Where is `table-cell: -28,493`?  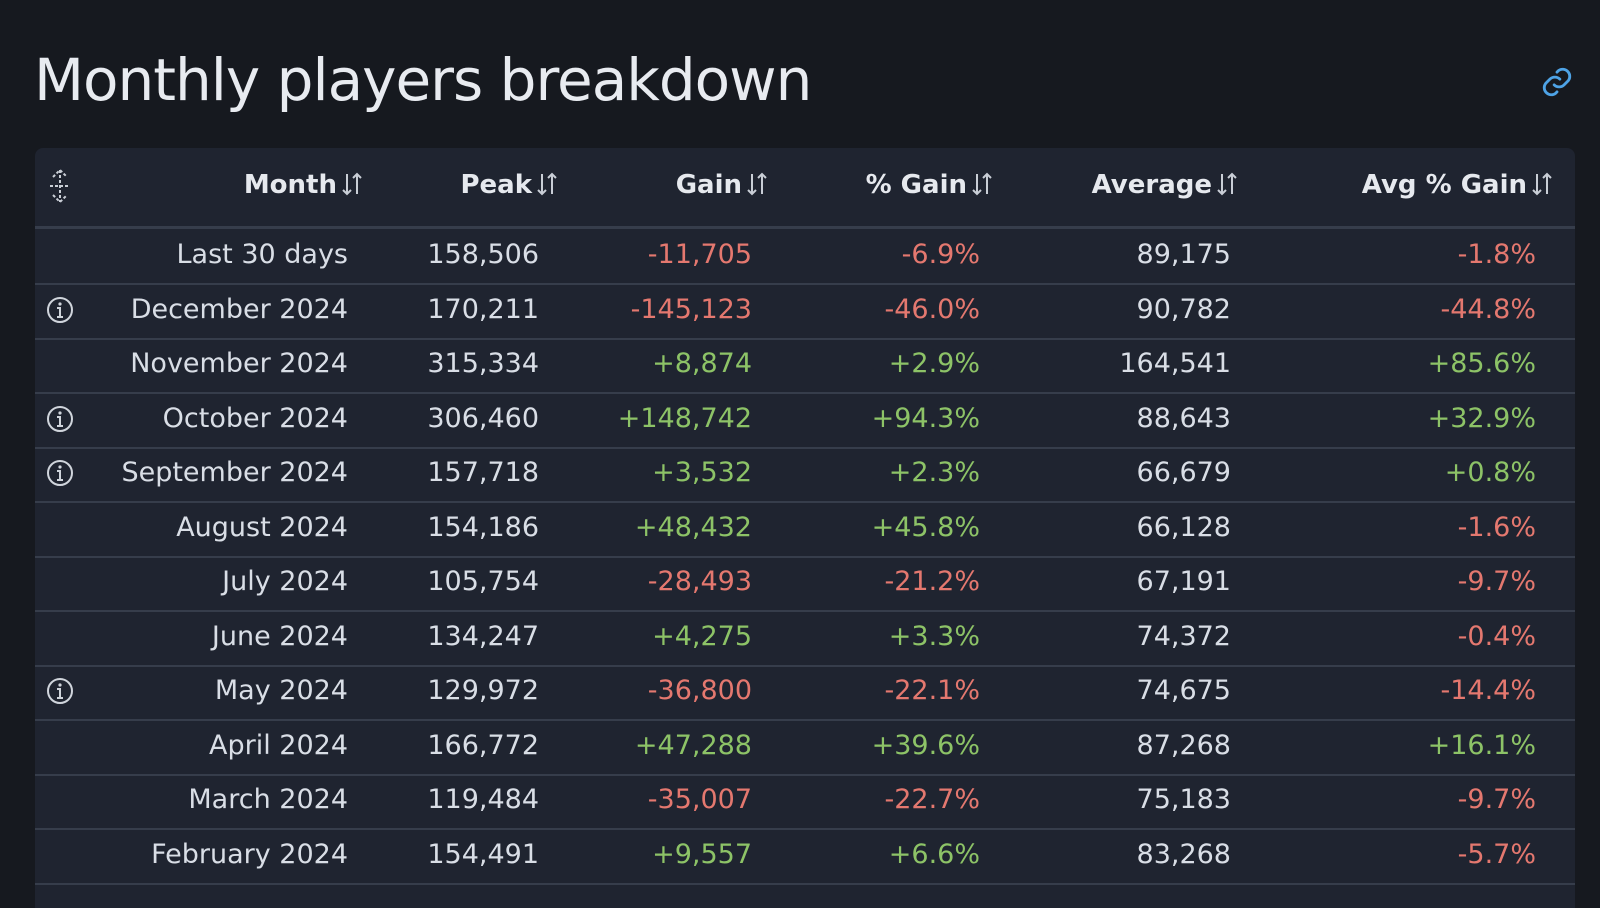
table-cell: -28,493 is located at coordinates (699, 581).